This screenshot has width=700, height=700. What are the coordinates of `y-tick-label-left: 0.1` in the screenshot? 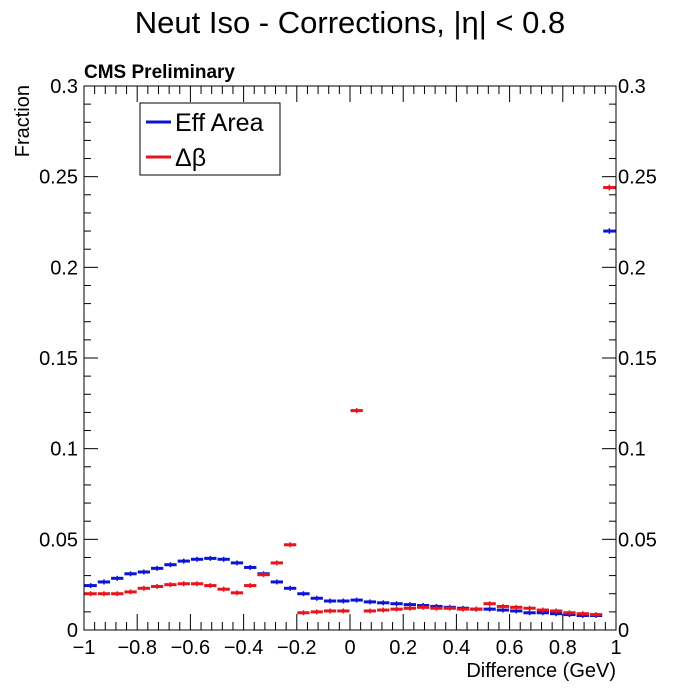 It's located at (64, 450).